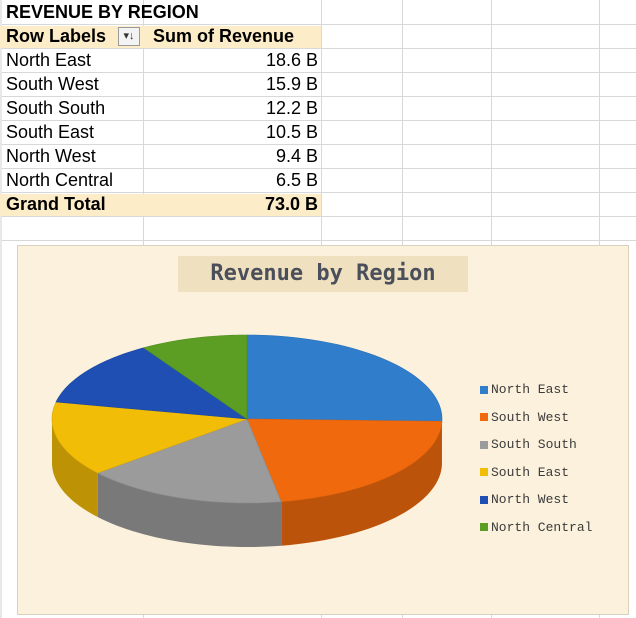  I want to click on grand-total-label: Grand Total, so click(56, 204).